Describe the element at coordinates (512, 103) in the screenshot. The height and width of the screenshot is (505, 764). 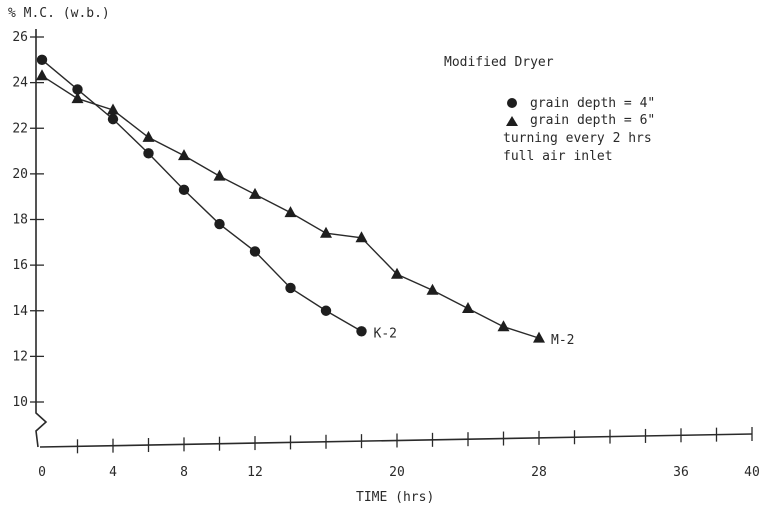
I see `legend-circle-marker` at that location.